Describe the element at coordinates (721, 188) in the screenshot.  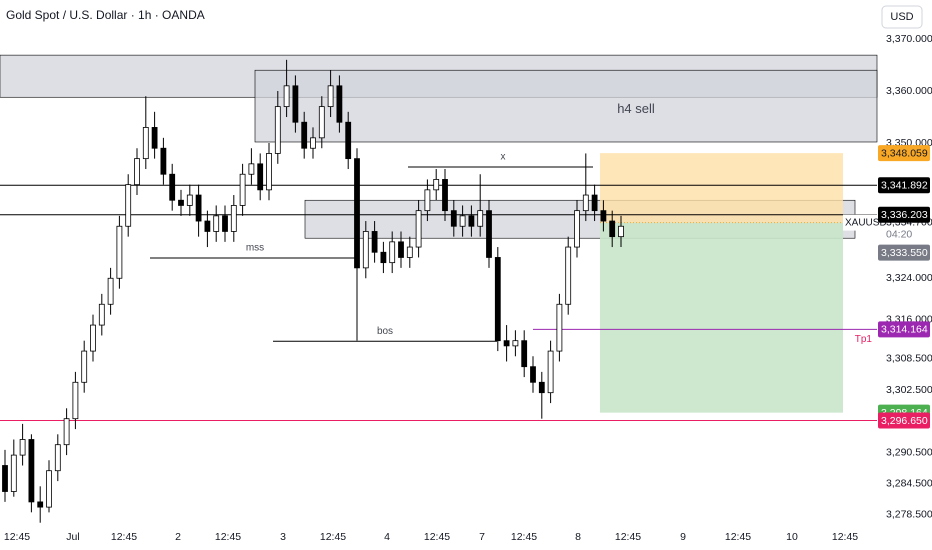
I see `stop-zone` at that location.